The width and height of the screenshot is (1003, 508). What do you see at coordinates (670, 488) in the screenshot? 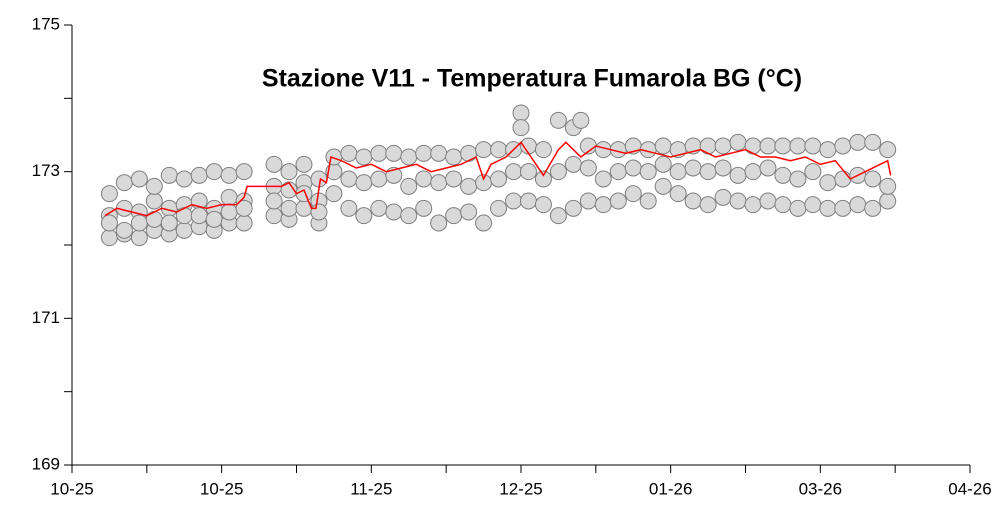
I see `x-tick-label: 01-26` at bounding box center [670, 488].